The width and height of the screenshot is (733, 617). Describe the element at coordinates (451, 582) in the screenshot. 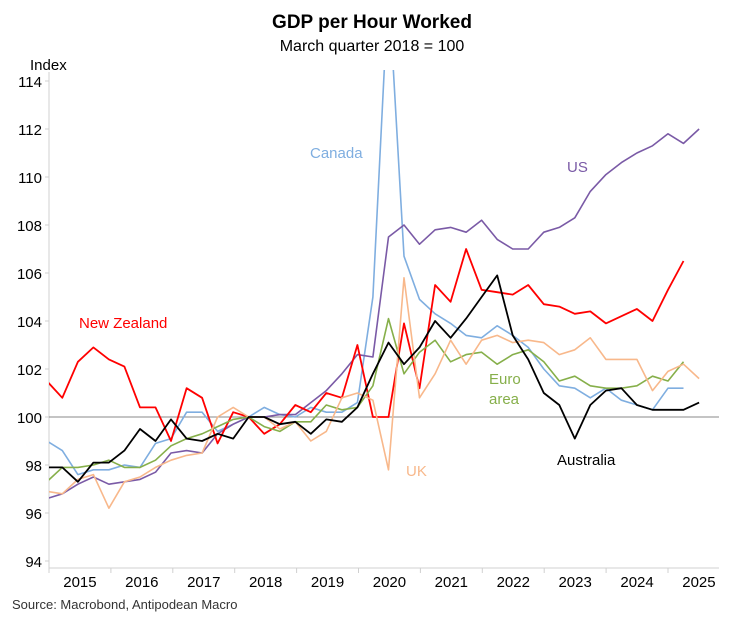

I see `x-tick-label: 2021` at that location.